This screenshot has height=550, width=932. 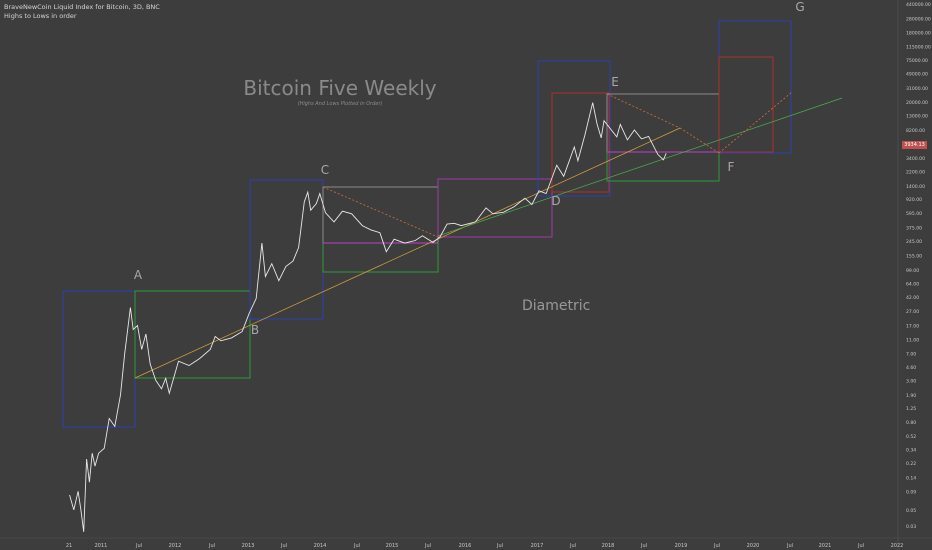 What do you see at coordinates (914, 242) in the screenshot?
I see `y-tick-label: 245.00` at bounding box center [914, 242].